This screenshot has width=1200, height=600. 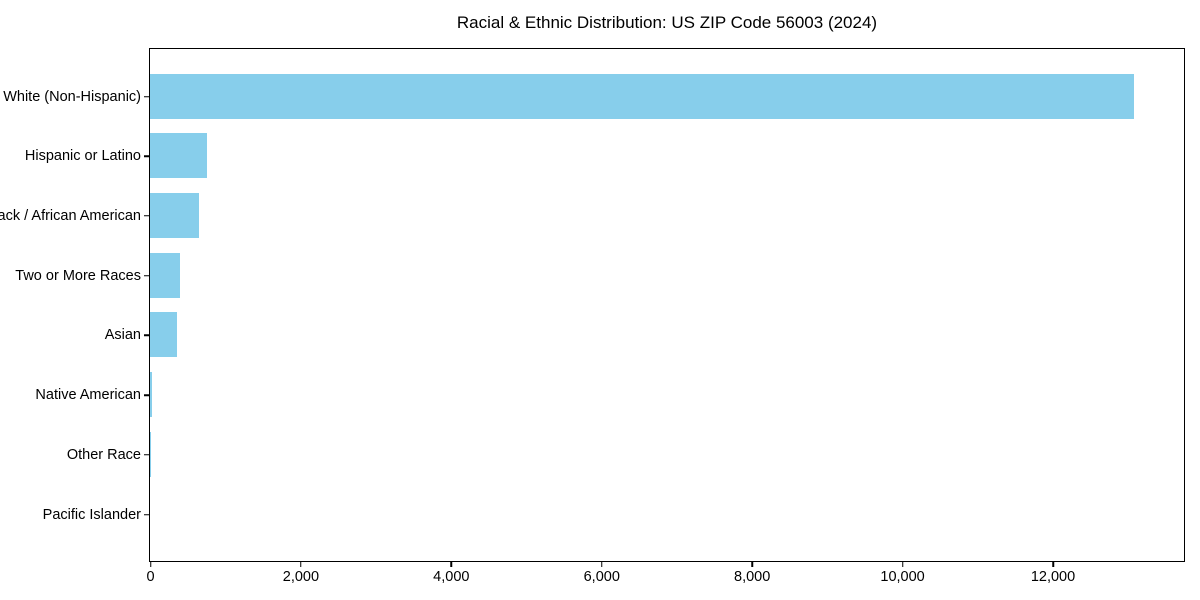 What do you see at coordinates (164, 335) in the screenshot?
I see `bar-asian` at bounding box center [164, 335].